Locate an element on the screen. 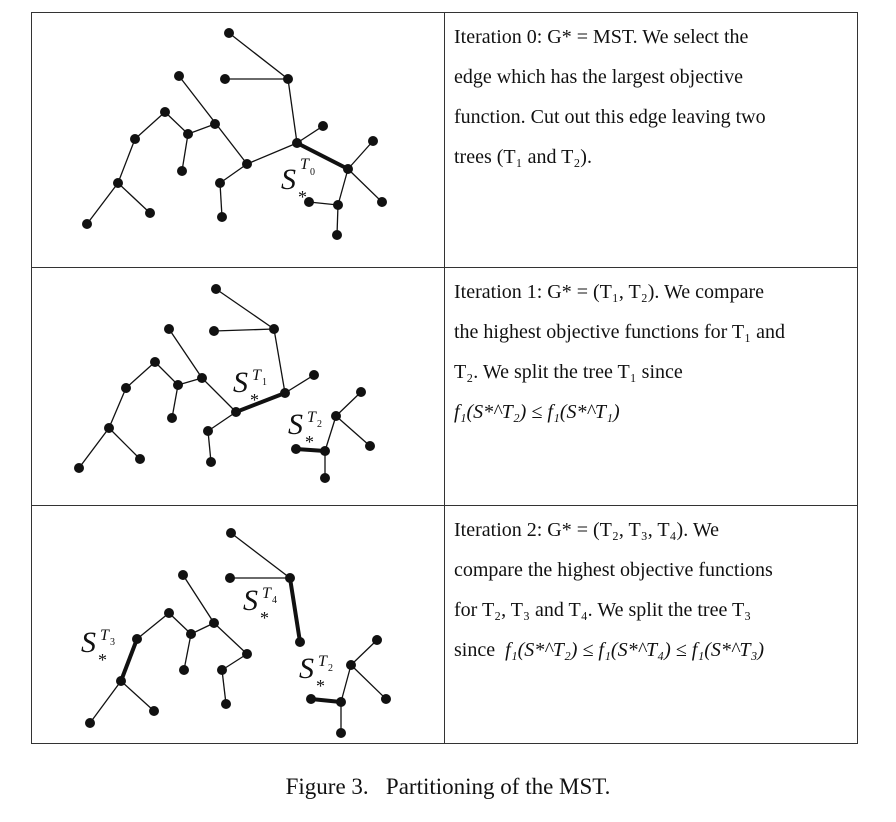 The image size is (896, 822). iteration-0-mst-graph: S * T 0 is located at coordinates (234, 134).